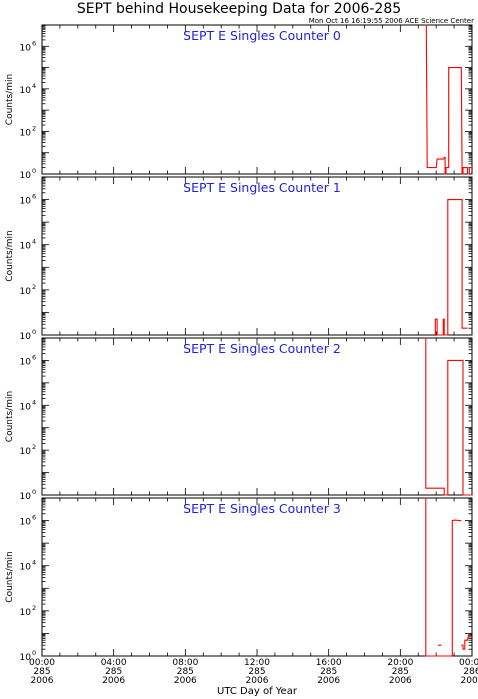 This screenshot has width=478, height=699. Describe the element at coordinates (185, 663) in the screenshot. I see `x-tick-label-time: 08:00` at that location.